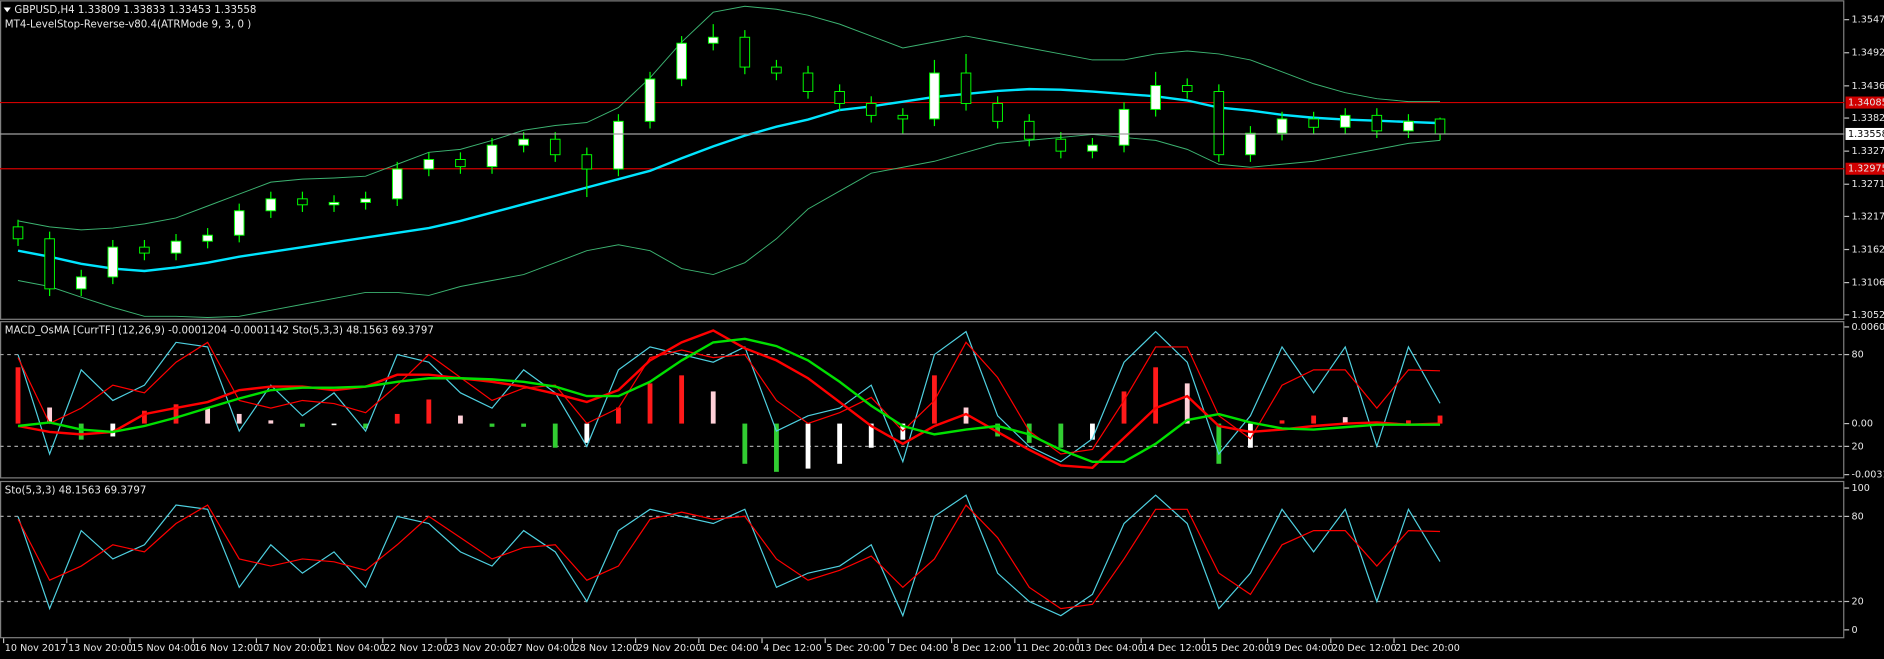  Describe the element at coordinates (1427, 648) in the screenshot. I see `x-tick-label: 21 Dec 20:00` at that location.